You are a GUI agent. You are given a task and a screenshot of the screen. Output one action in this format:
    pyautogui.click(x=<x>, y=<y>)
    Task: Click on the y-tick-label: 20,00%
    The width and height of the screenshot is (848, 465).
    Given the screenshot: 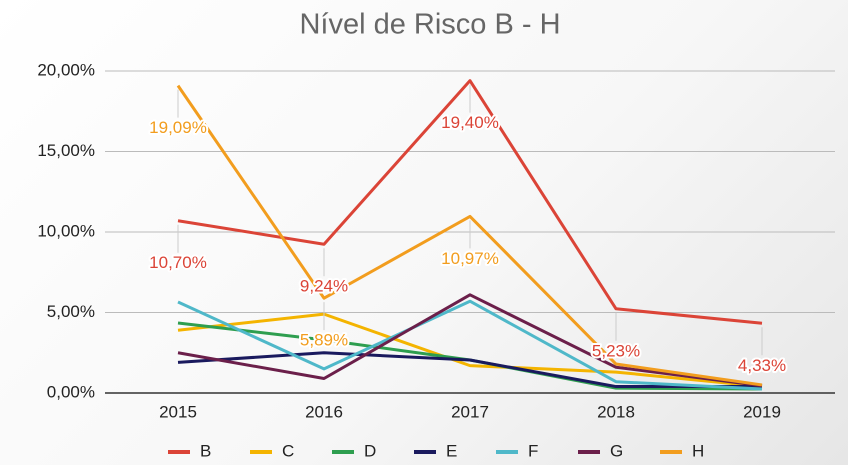 What is the action you would take?
    pyautogui.click(x=66, y=69)
    